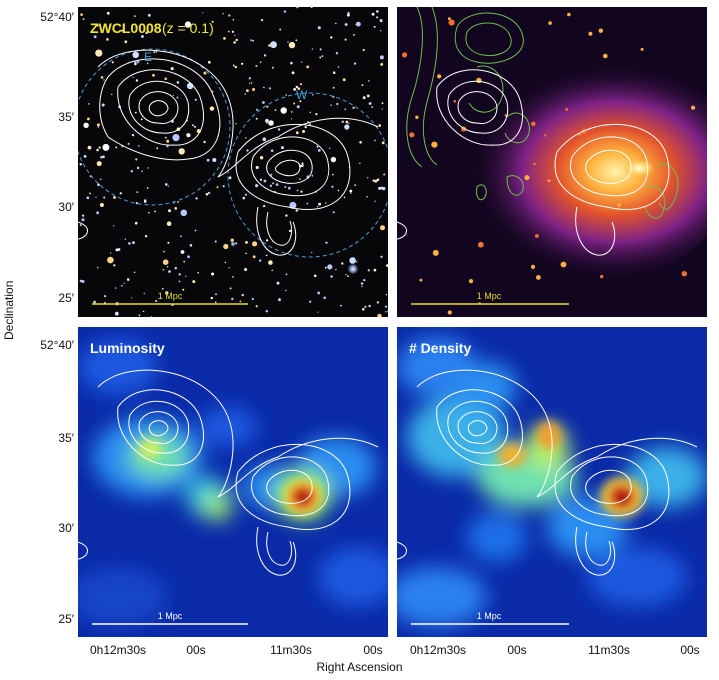  I want to click on label-east: E, so click(148, 57).